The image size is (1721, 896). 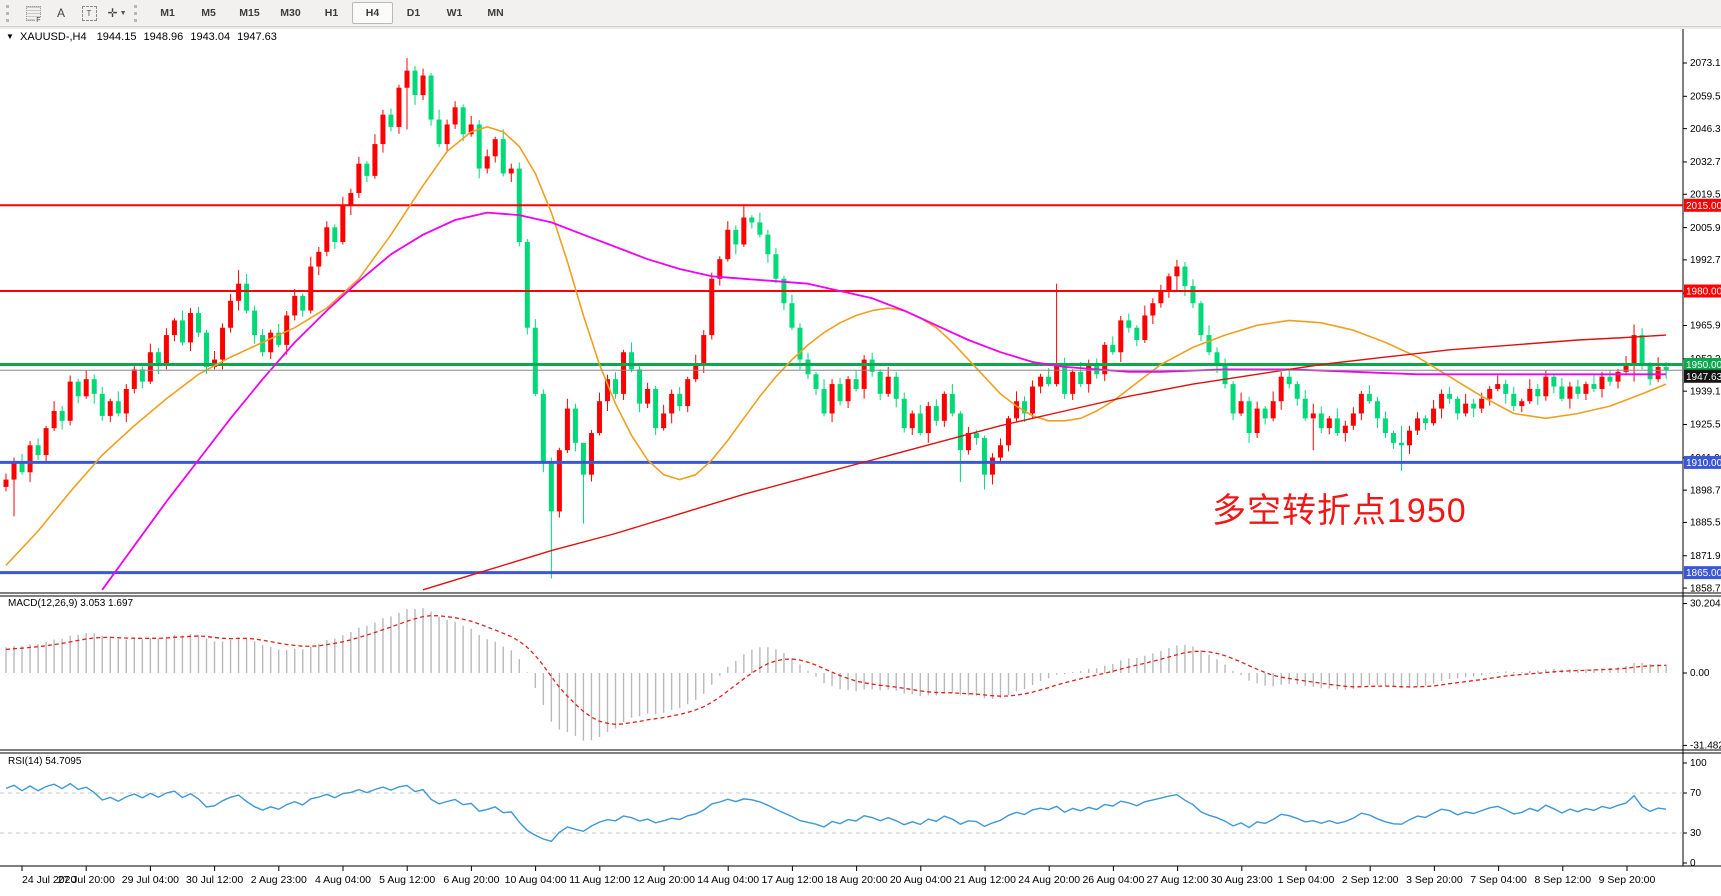 What do you see at coordinates (208, 13) in the screenshot?
I see `timeframe-button-m5: M5` at bounding box center [208, 13].